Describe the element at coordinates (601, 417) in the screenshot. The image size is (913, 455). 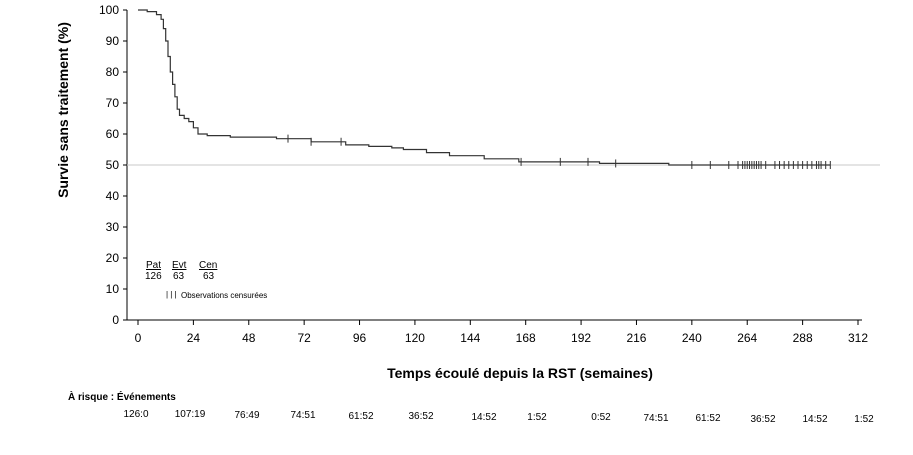
I see `risk-value: 0:52` at that location.